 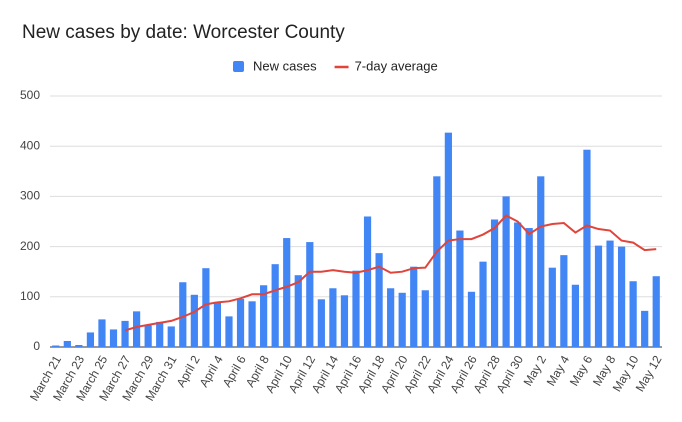 What do you see at coordinates (396, 65) in the screenshot?
I see `legend-label: 7-day average` at bounding box center [396, 65].